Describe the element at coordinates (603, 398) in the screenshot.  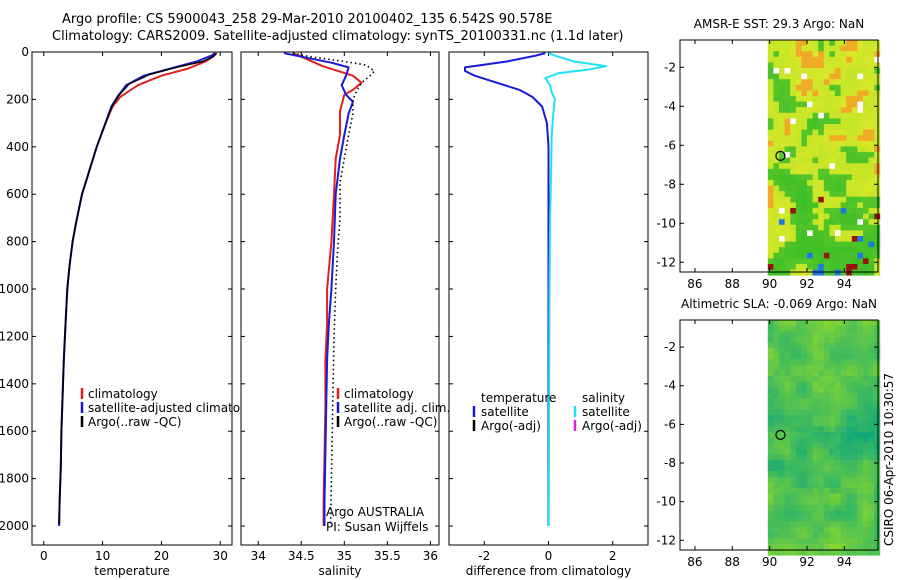
I see `legend-heading-salinity: salinity` at that location.